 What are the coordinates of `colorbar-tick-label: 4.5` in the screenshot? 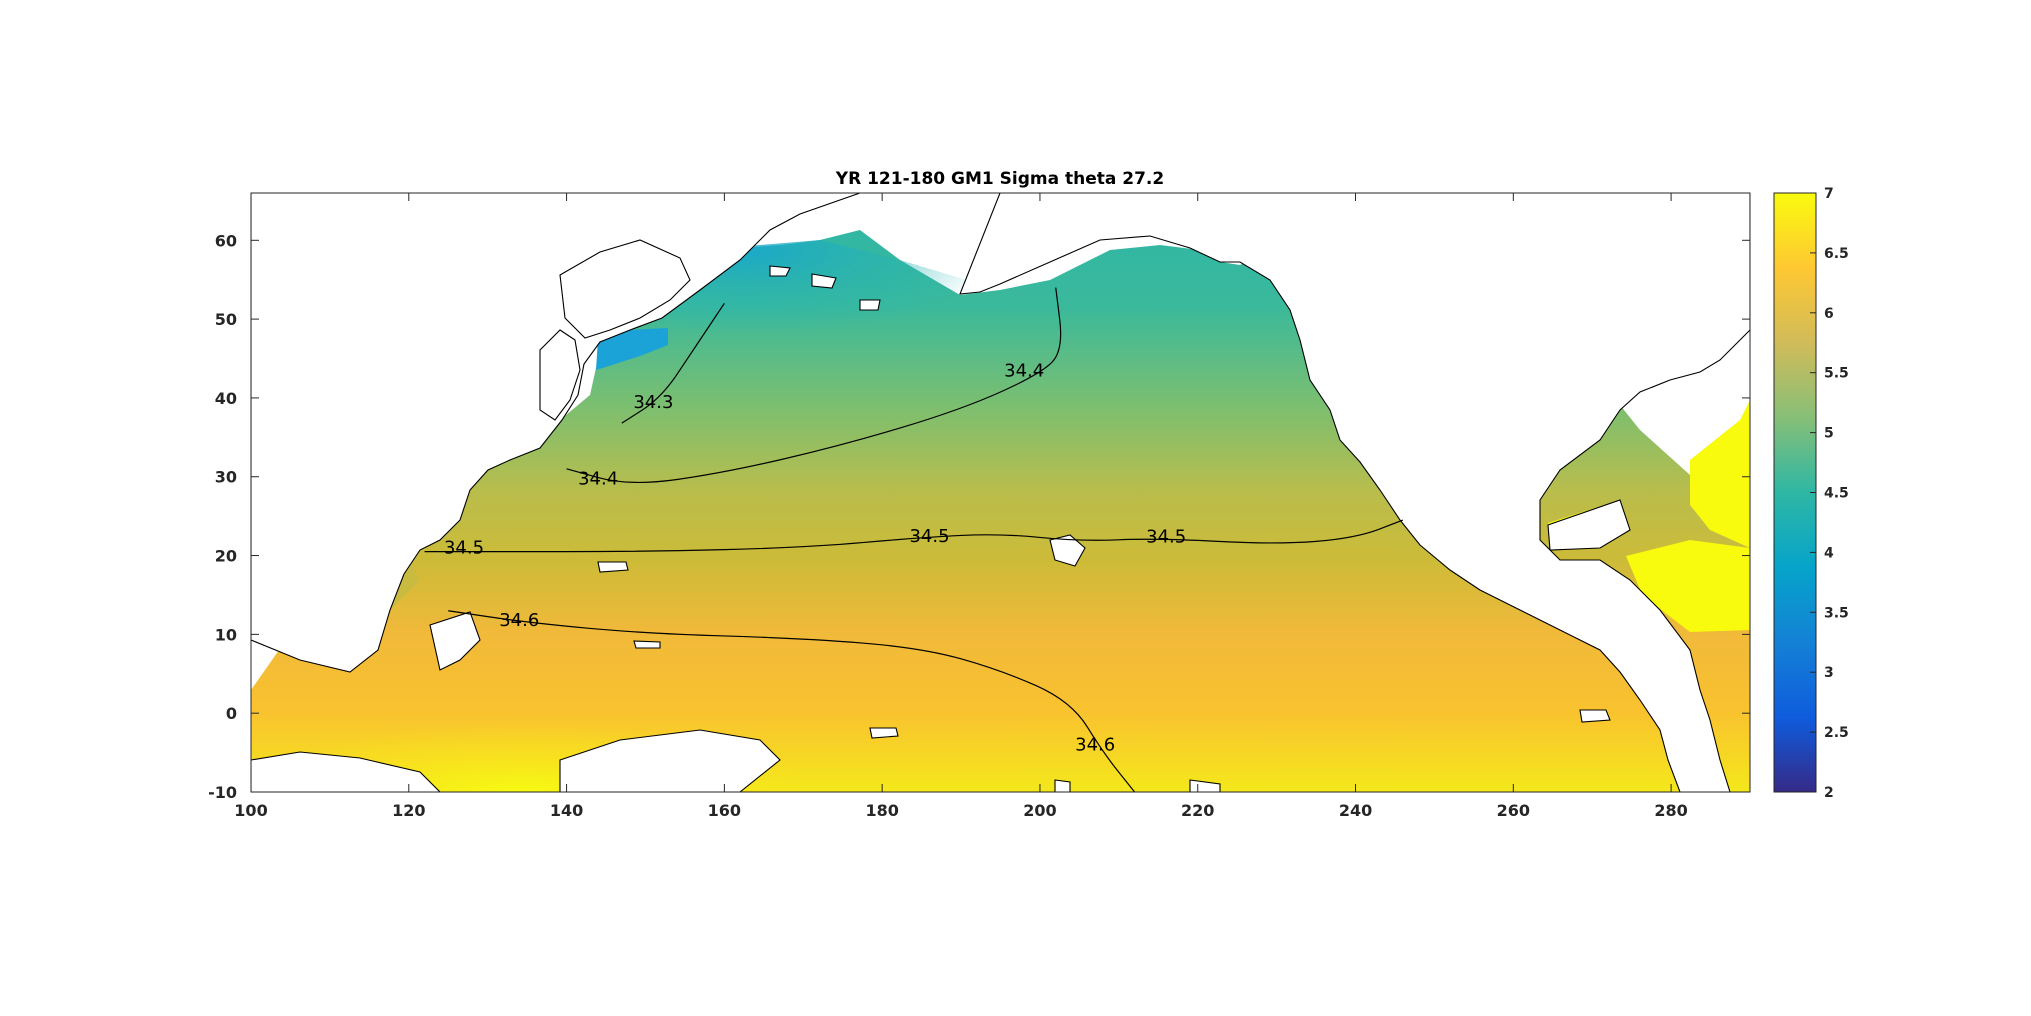 It's located at (1836, 494).